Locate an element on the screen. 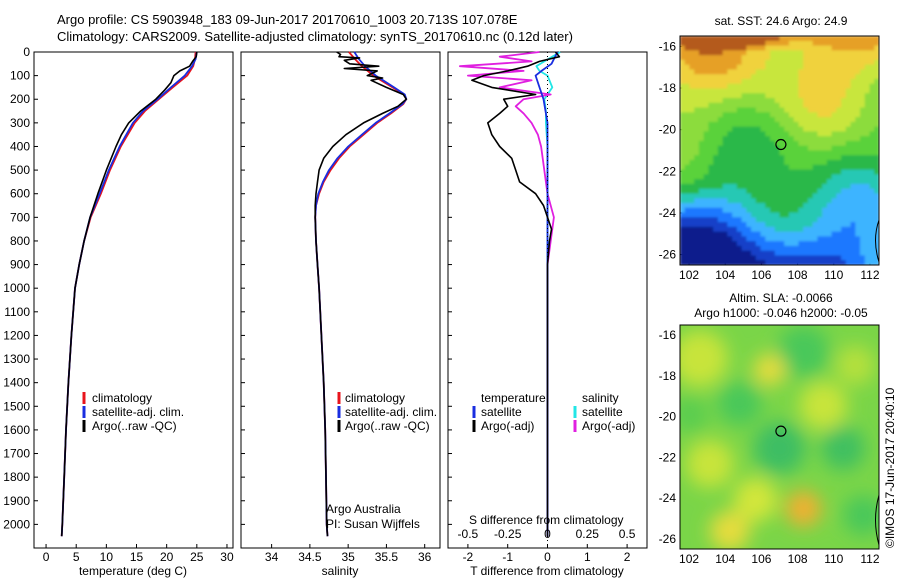 This screenshot has height=580, width=900. legend-title-salinity: salinity is located at coordinates (600, 398).